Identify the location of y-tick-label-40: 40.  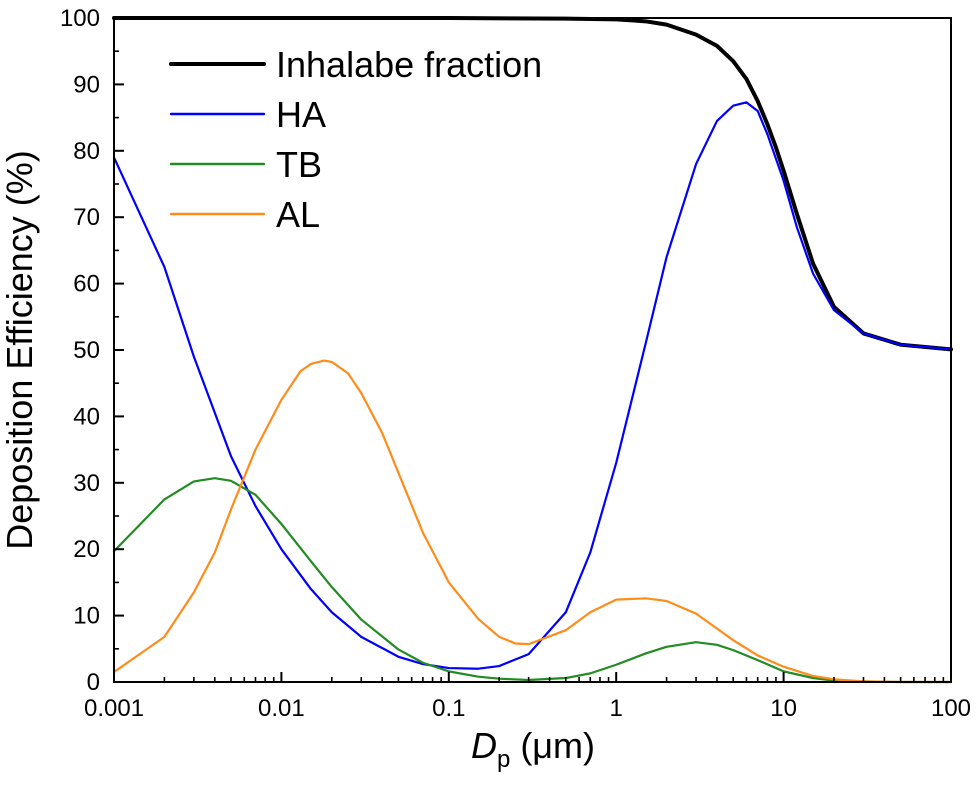
(86, 416).